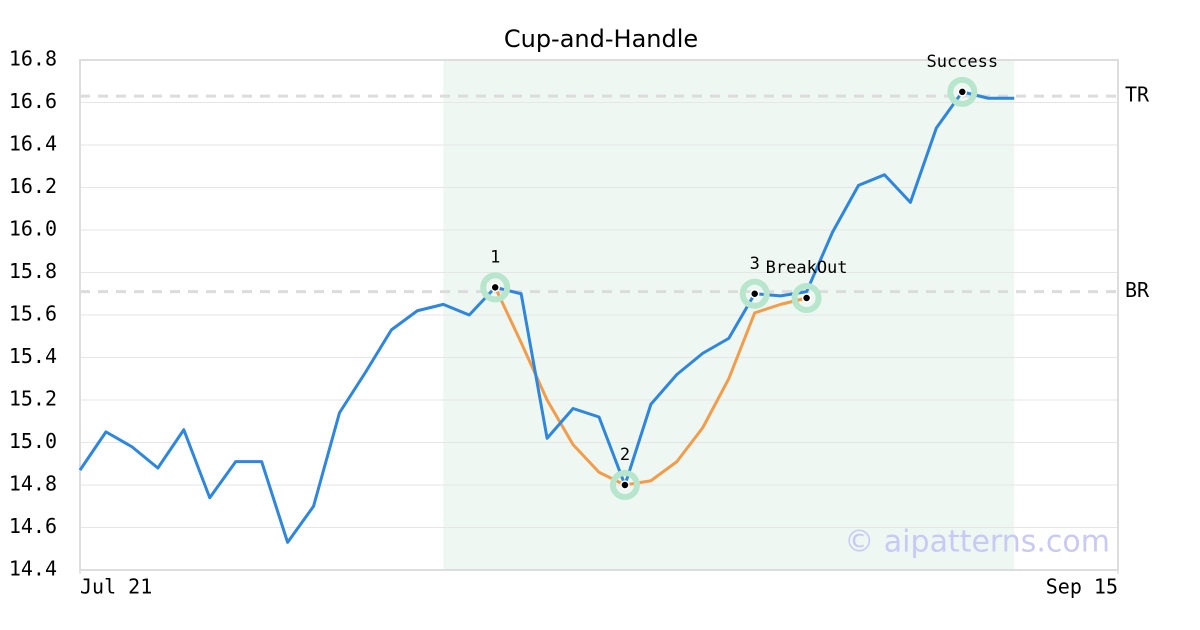 The height and width of the screenshot is (630, 1200). Describe the element at coordinates (1082, 587) in the screenshot. I see `x-tick-label: Sep 15` at that location.